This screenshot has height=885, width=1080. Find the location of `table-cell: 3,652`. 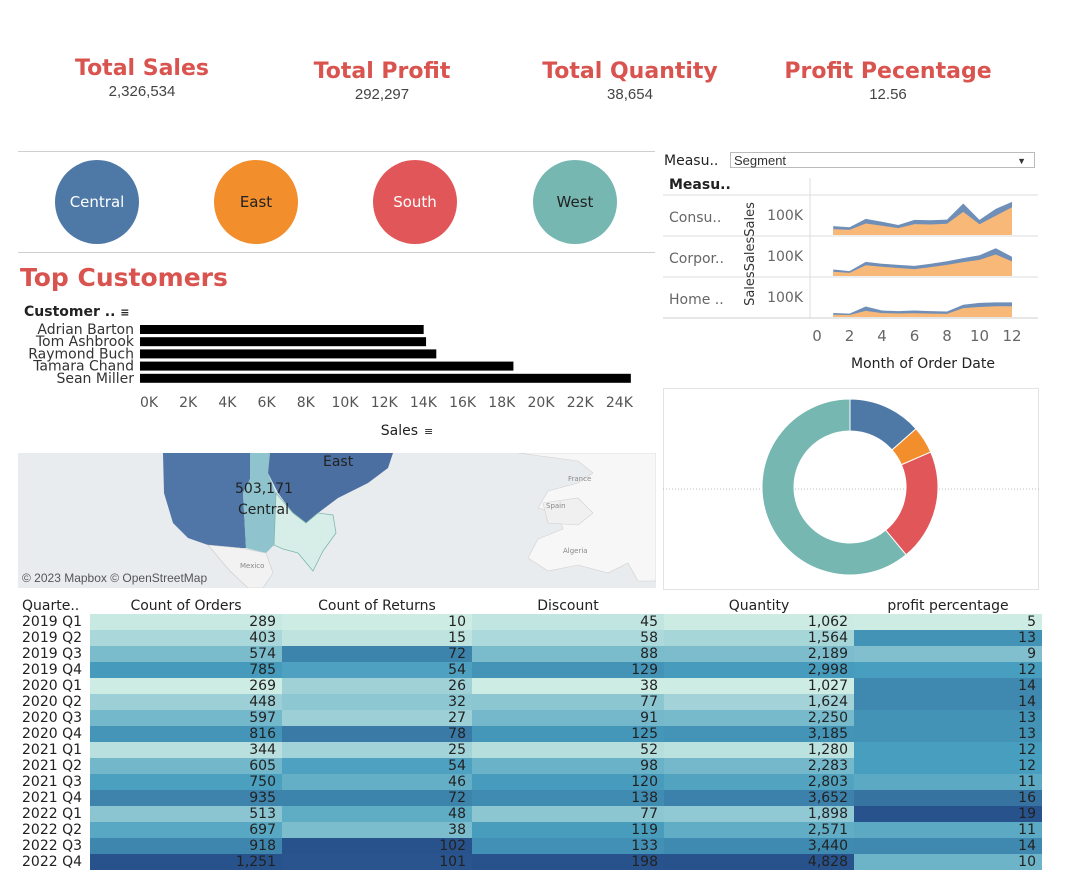

table-cell: 3,652 is located at coordinates (759, 798).